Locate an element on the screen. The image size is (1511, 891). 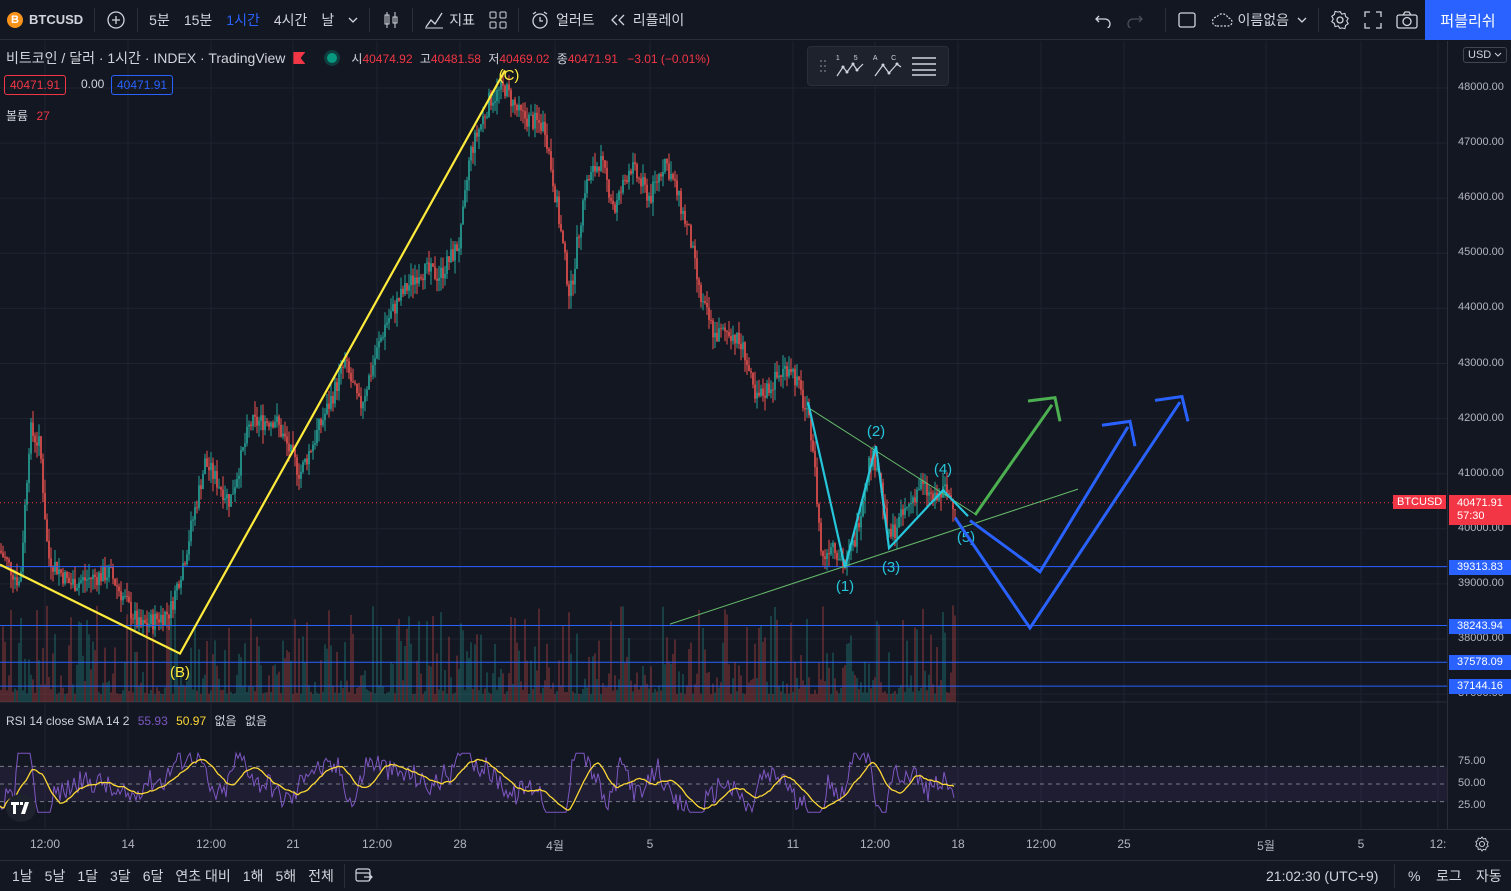
expand-button is located at coordinates (1373, 20).